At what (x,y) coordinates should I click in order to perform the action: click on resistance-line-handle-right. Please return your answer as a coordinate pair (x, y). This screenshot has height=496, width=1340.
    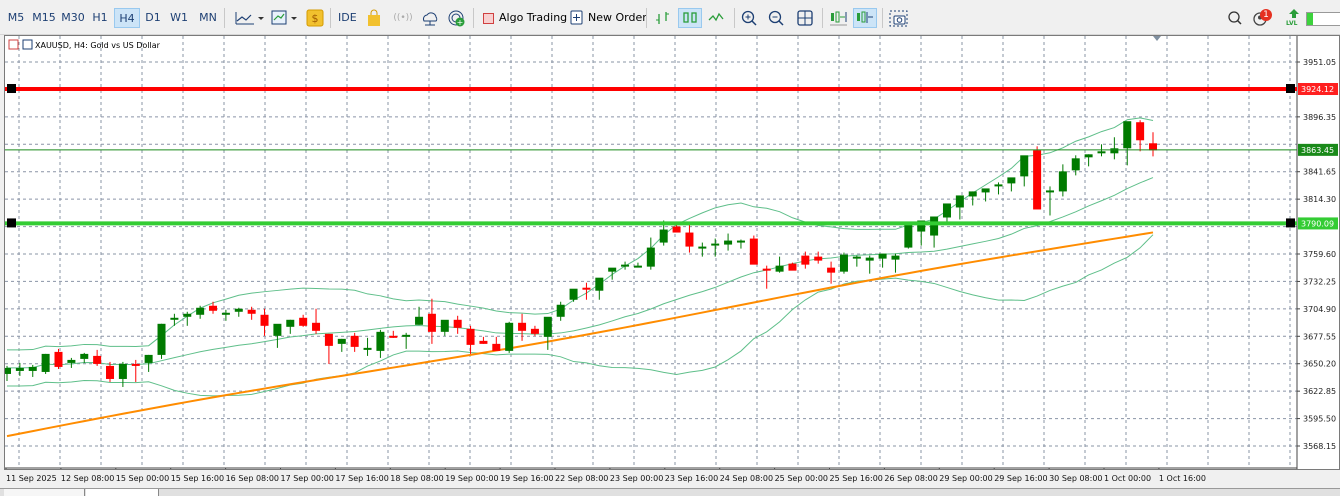
    Looking at the image, I should click on (1290, 89).